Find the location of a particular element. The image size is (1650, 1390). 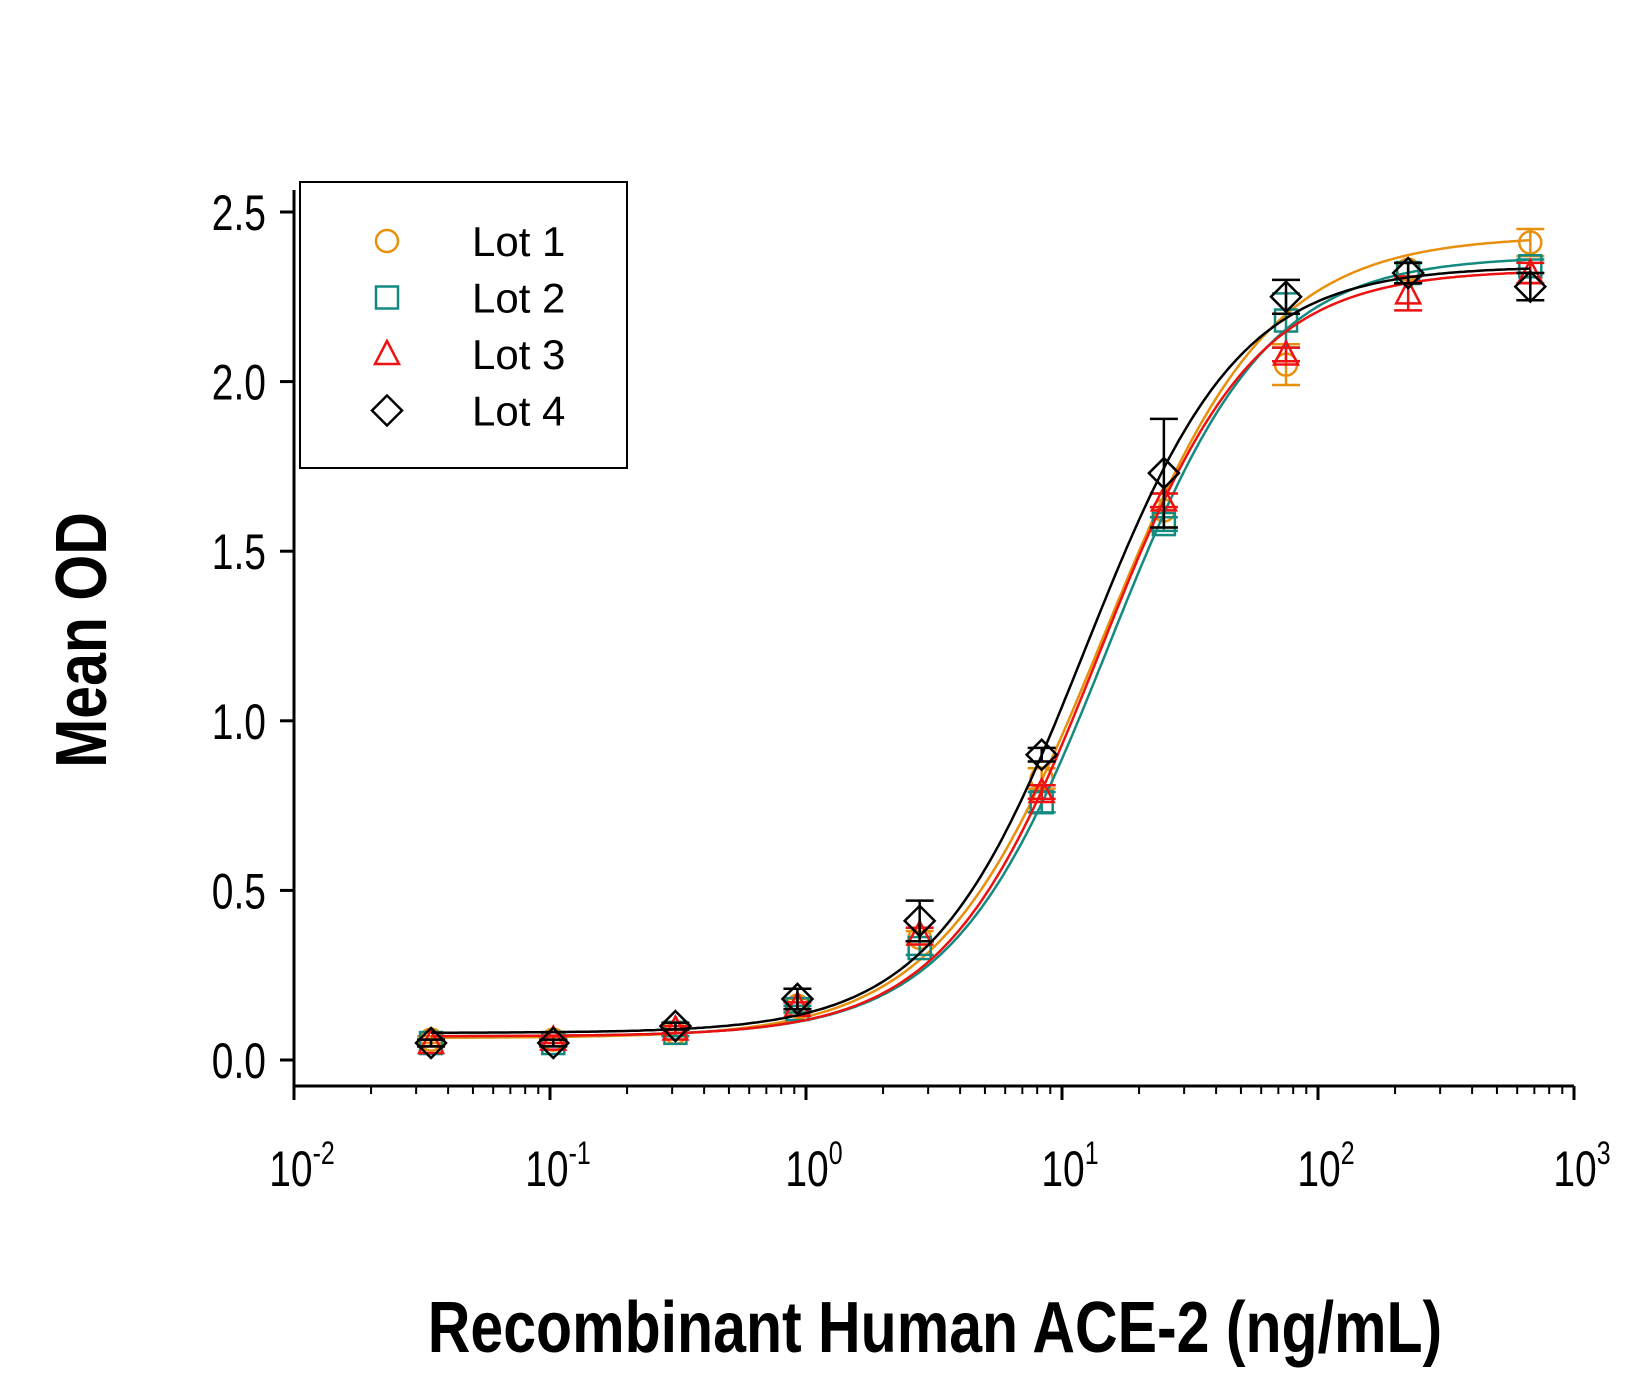

y-tick-label: 0.0 is located at coordinates (239, 1060).